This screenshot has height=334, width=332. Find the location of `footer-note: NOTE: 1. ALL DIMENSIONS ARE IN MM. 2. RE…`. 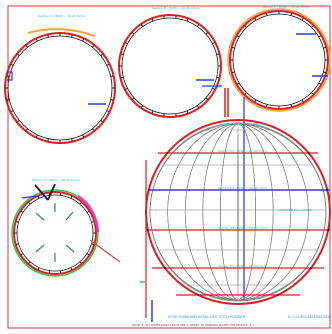

footer-note: NOTE: 1. ALL DIMENSIONS ARE IN MM. 2. RE… is located at coordinates (194, 325).